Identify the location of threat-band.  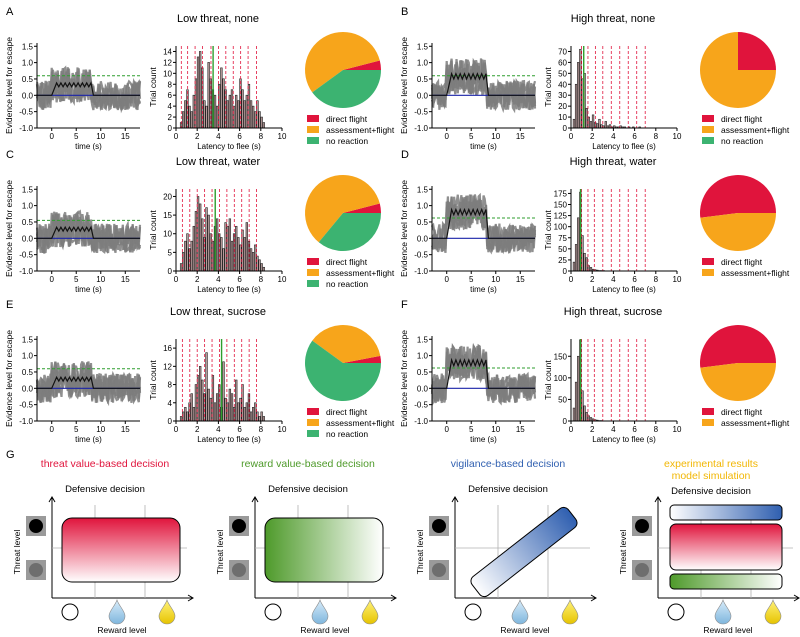
(726, 547).